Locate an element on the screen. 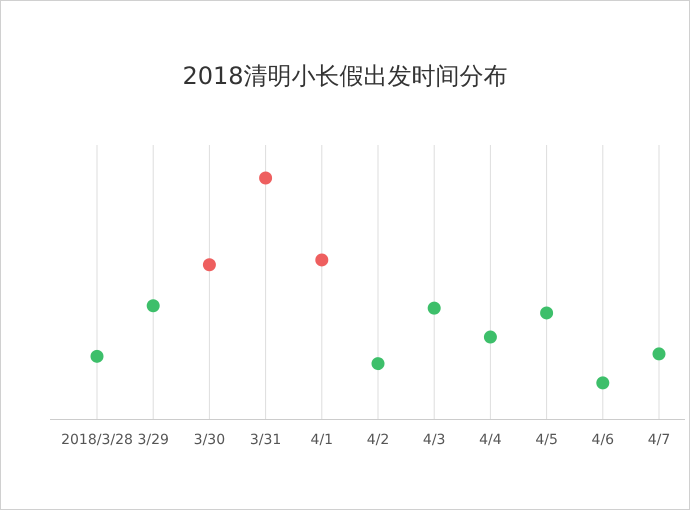 This screenshot has width=690, height=510. x-tick-label: 2018/3/28 is located at coordinates (97, 440).